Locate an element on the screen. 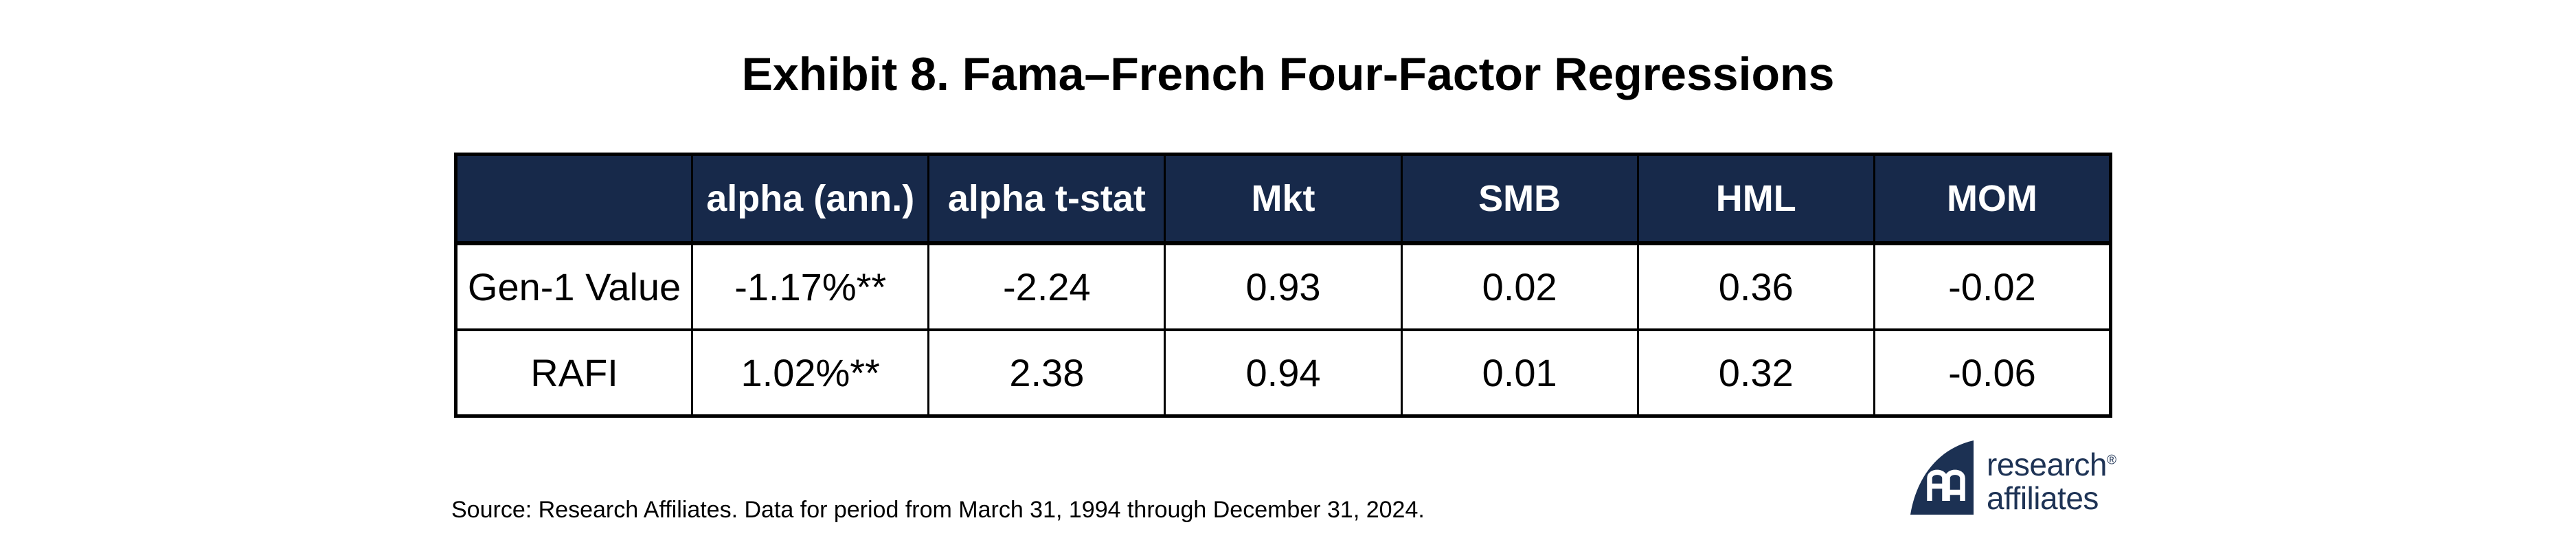 The width and height of the screenshot is (2576, 549). value-cell: 1.02%** is located at coordinates (810, 372).